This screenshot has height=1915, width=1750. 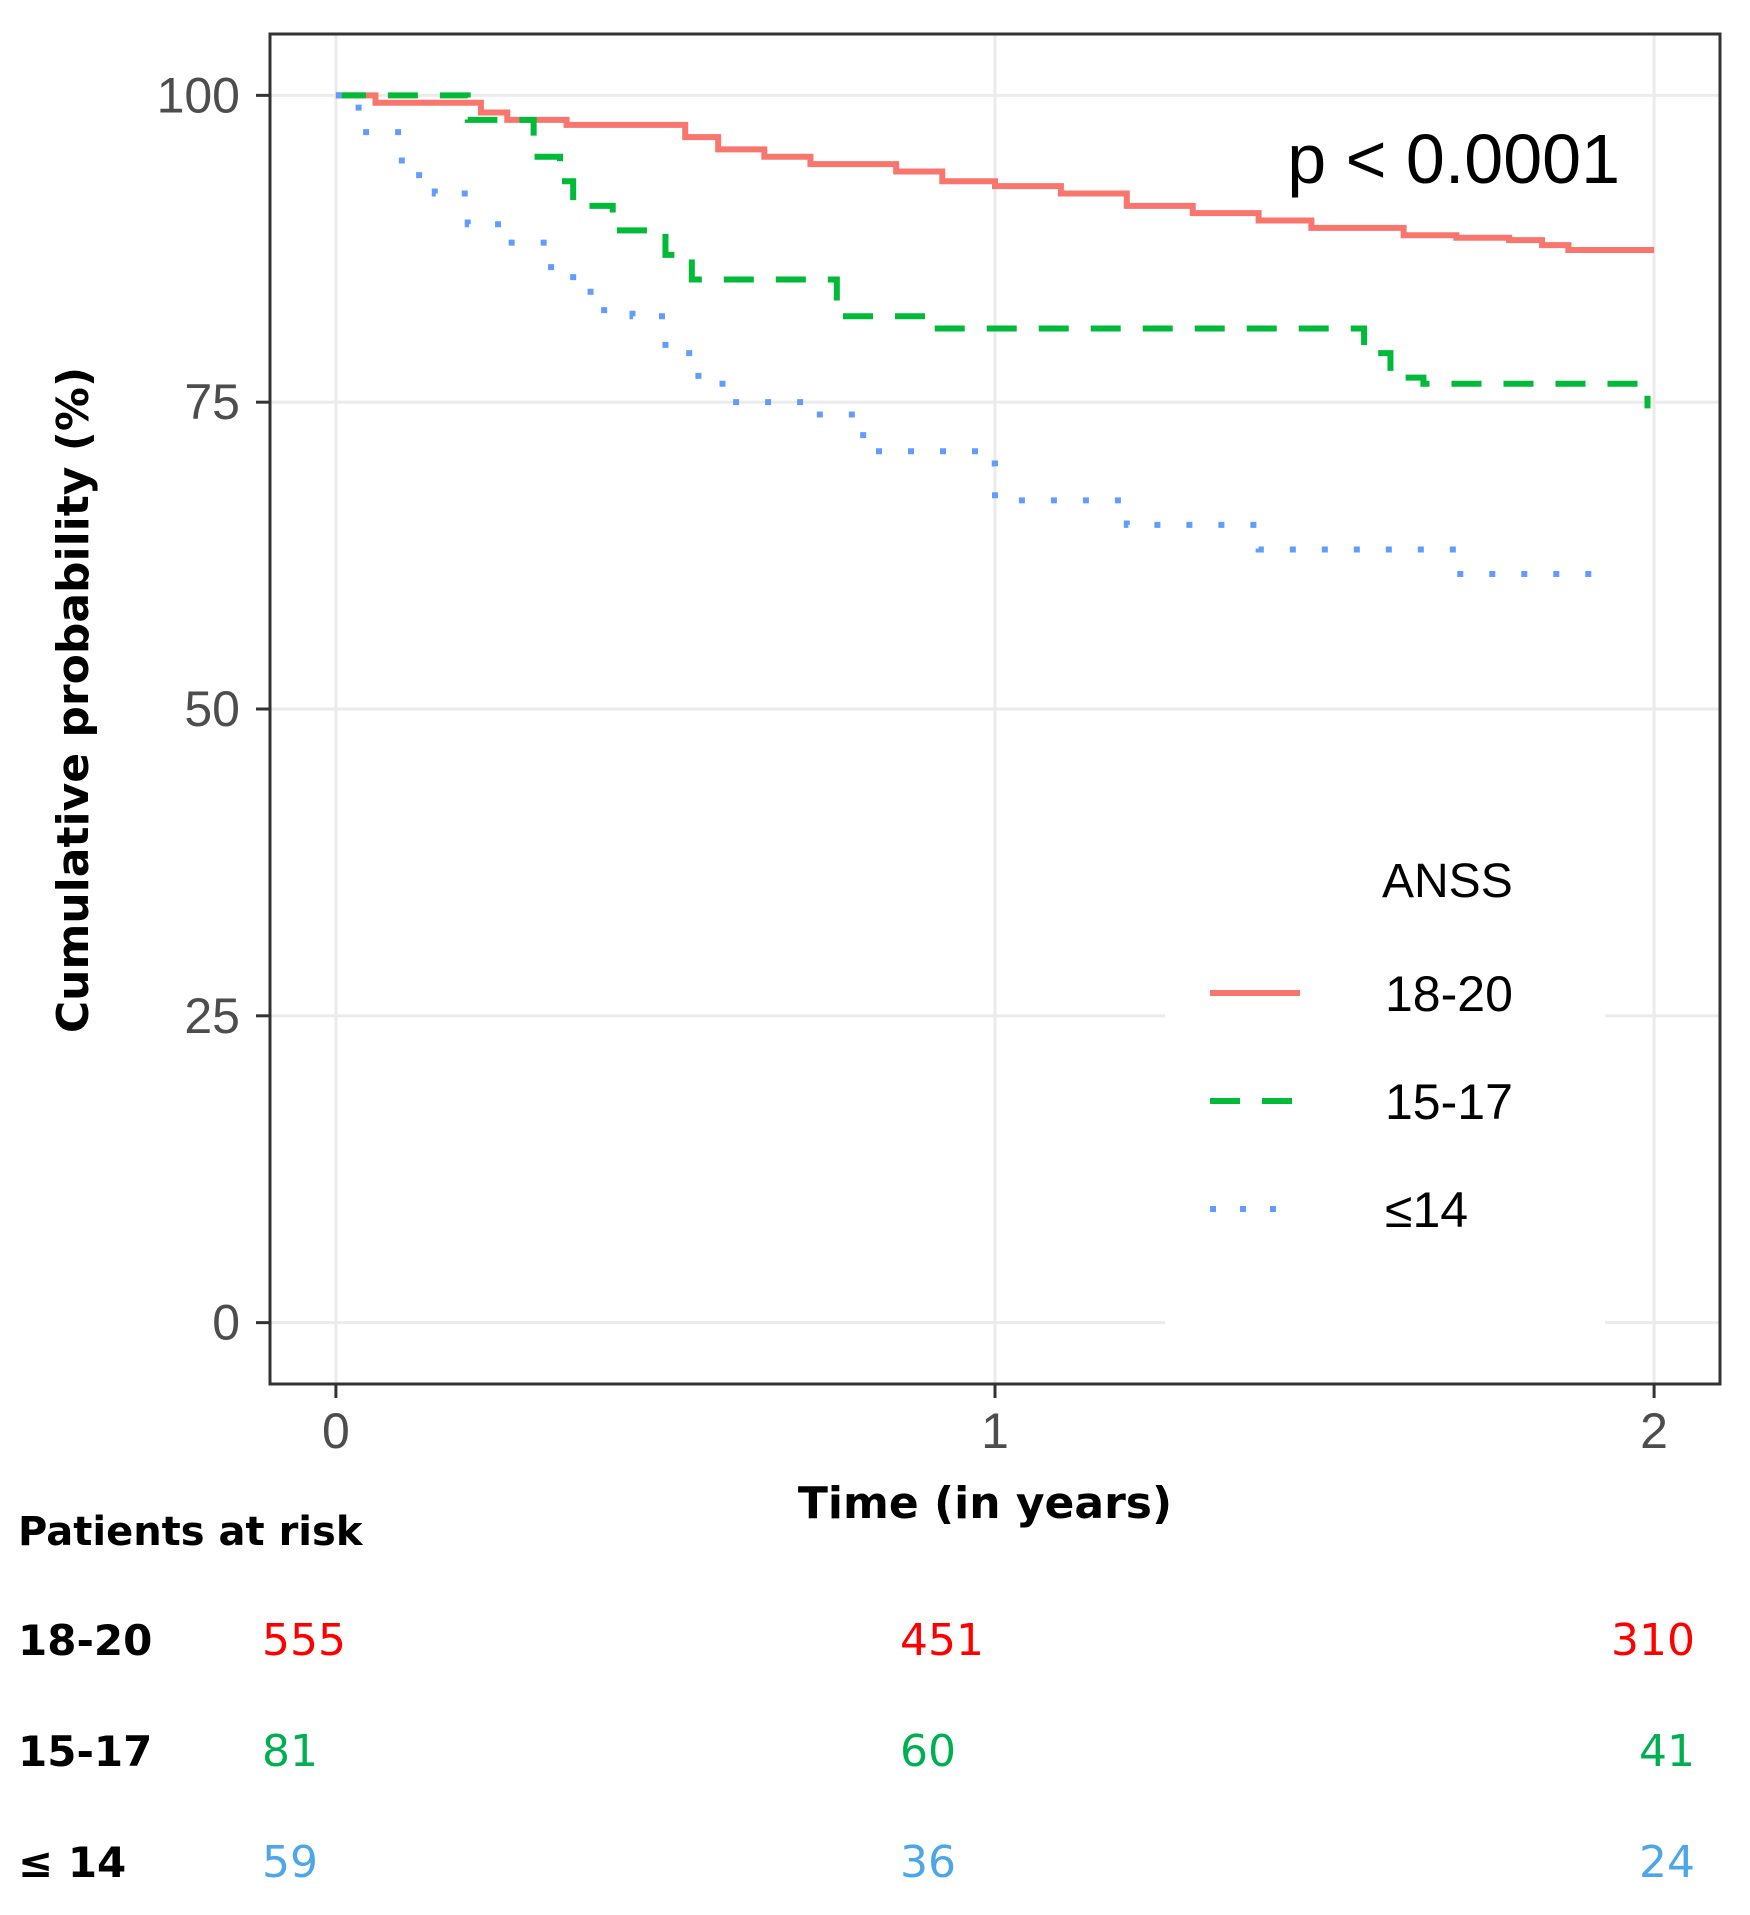 What do you see at coordinates (995, 1431) in the screenshot?
I see `x-tick-label: 1` at bounding box center [995, 1431].